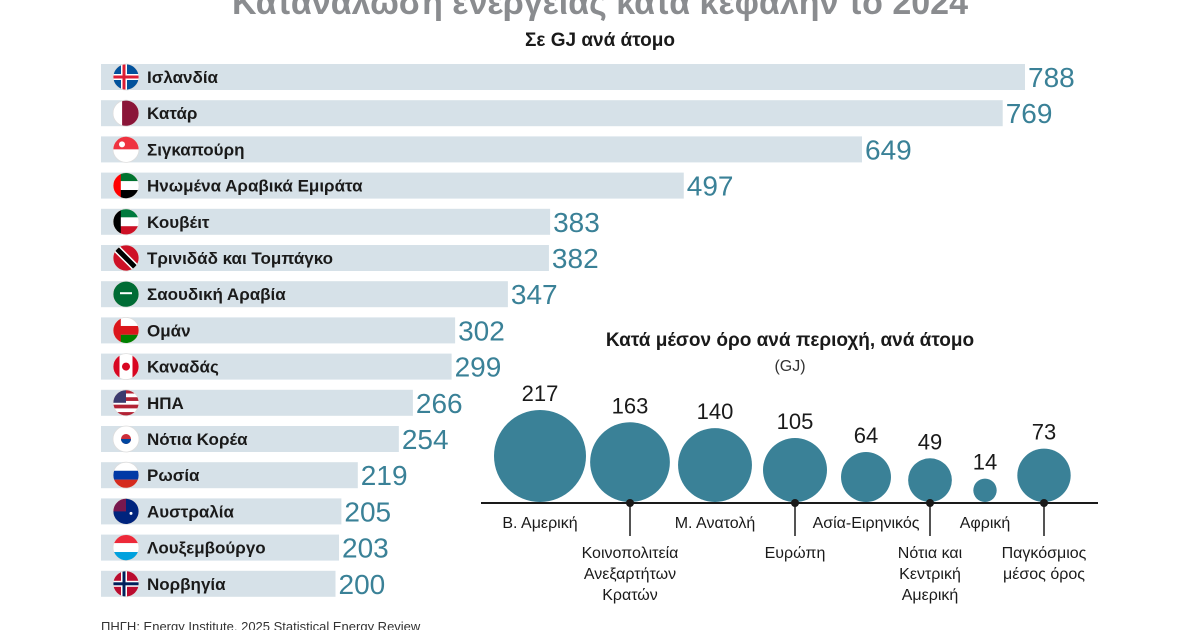  What do you see at coordinates (439, 403) in the screenshot?
I see `bar-value-label: 266` at bounding box center [439, 403].